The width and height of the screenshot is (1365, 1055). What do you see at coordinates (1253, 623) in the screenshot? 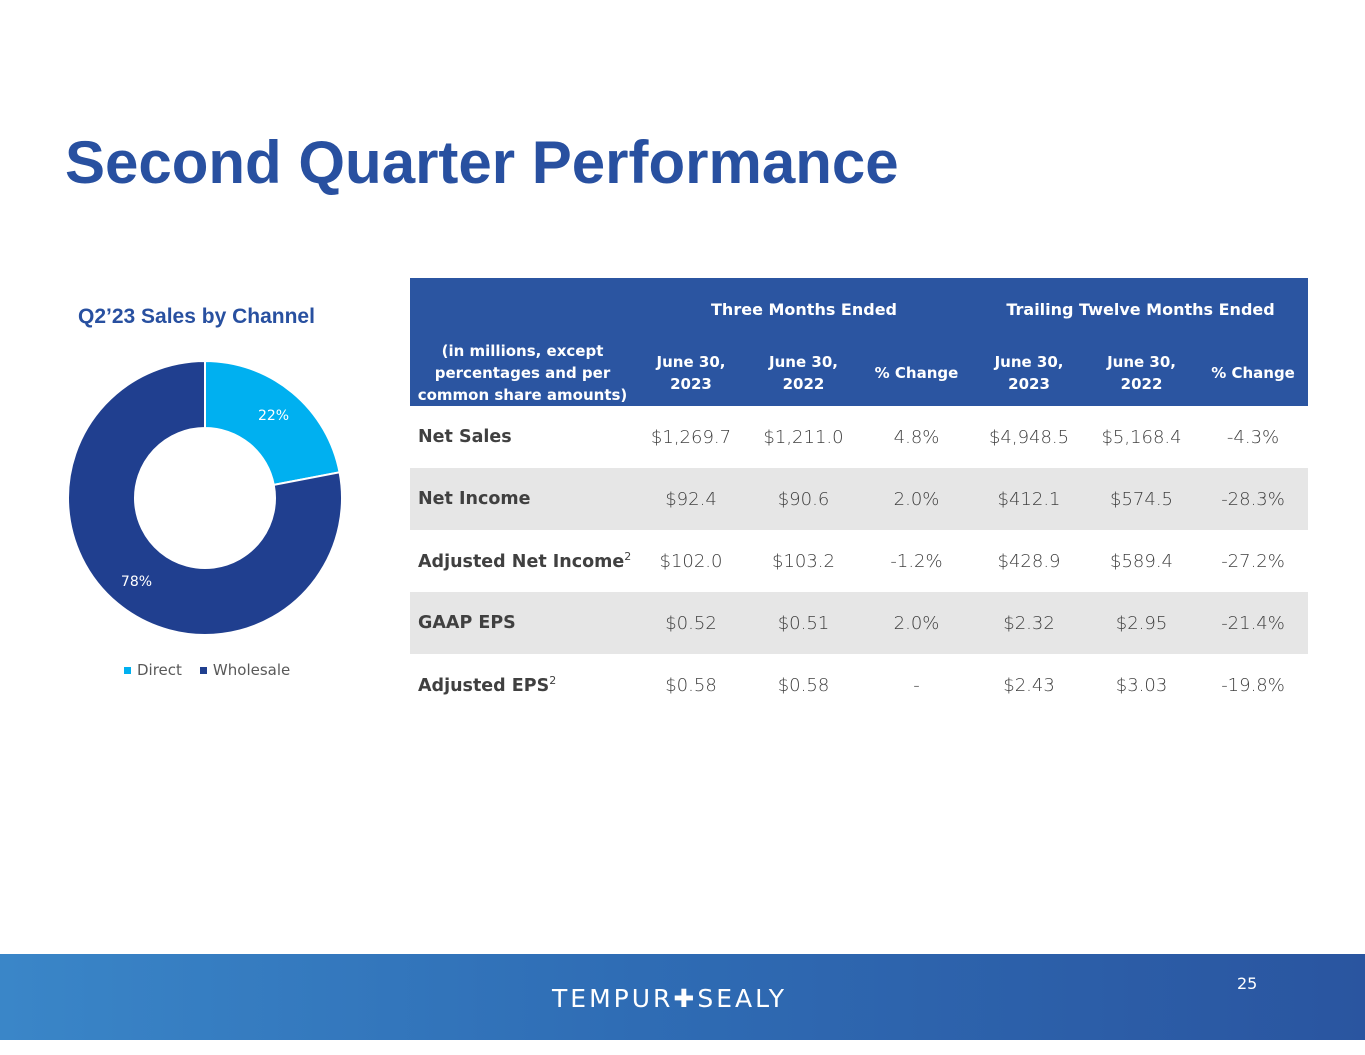
I see `table-cell: -21.4%` at bounding box center [1253, 623].